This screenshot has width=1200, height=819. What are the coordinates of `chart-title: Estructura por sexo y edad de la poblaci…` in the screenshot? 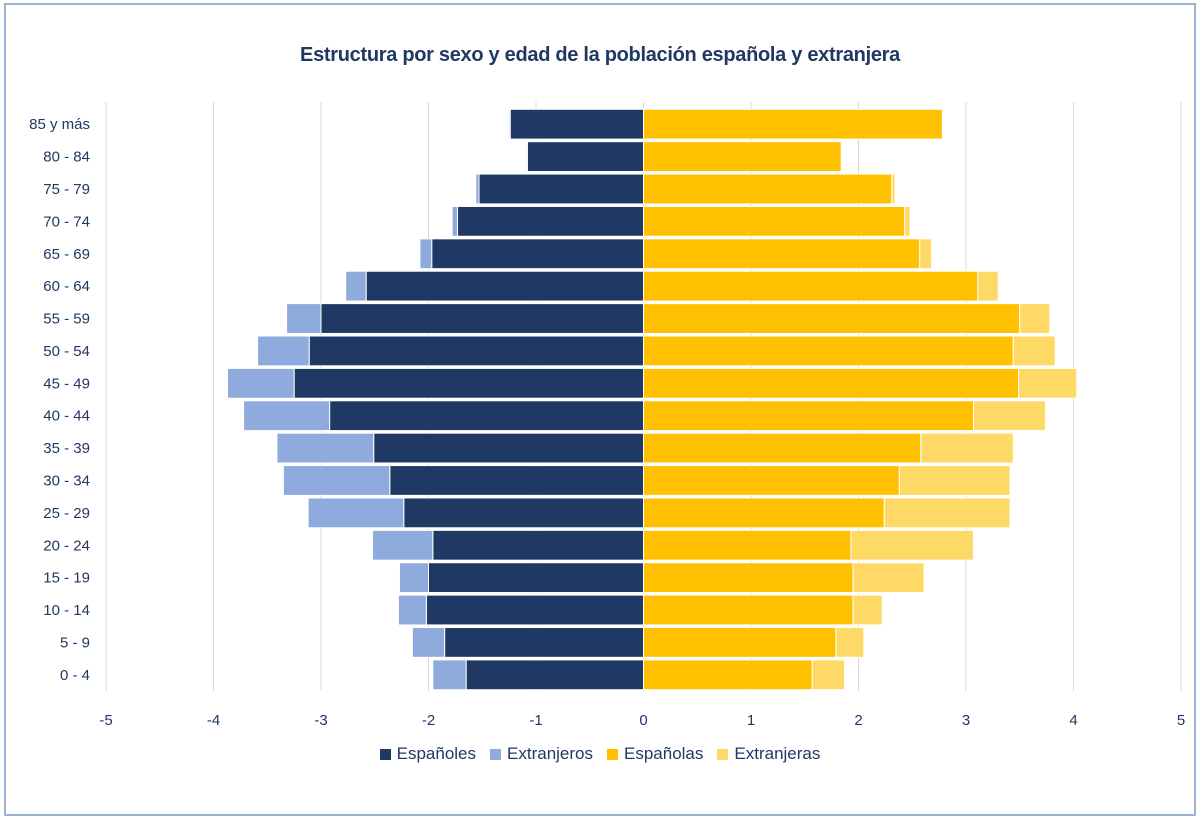 It's located at (600, 55).